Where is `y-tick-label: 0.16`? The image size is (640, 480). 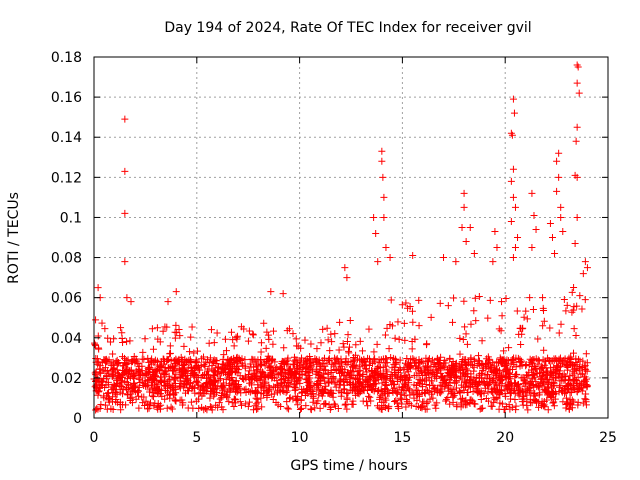 y-tick-label: 0.16 is located at coordinates (66, 98).